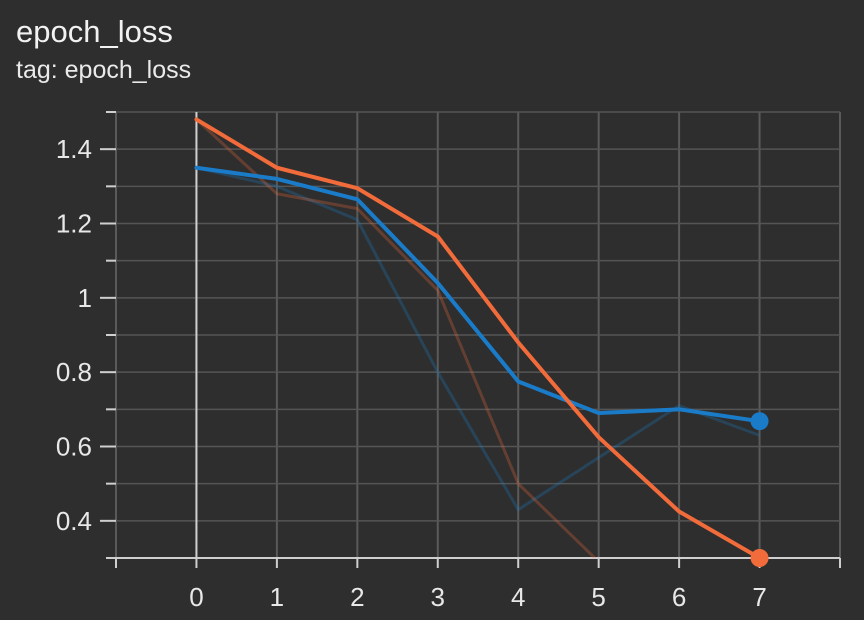 The width and height of the screenshot is (864, 620). Describe the element at coordinates (196, 597) in the screenshot. I see `x-tick-label: 0` at that location.